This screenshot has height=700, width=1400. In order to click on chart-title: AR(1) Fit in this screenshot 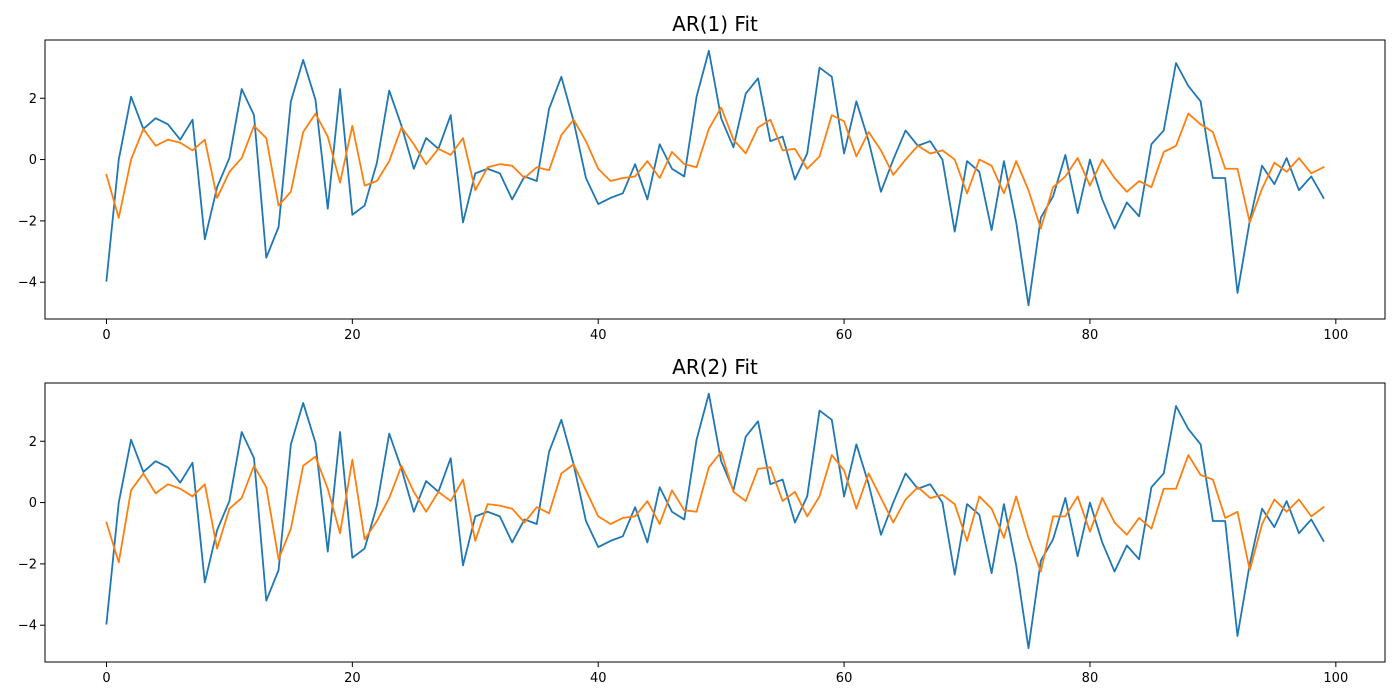, I will do `click(715, 24)`.